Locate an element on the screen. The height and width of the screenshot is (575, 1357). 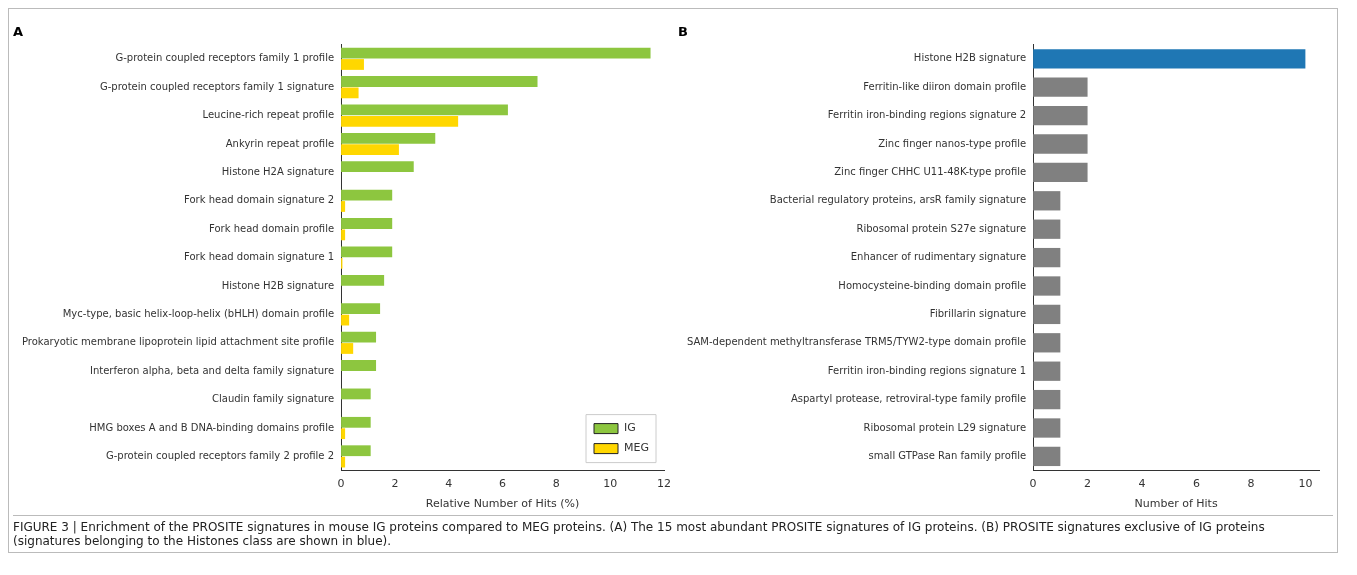
y-tick-label: Fork head domain signature 2 is located at coordinates (259, 200).